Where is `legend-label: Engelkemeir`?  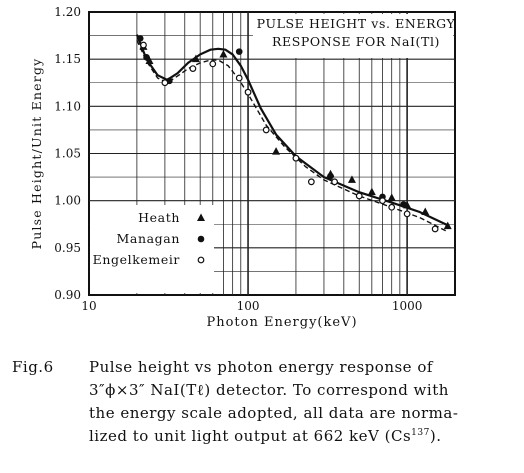 legend-label: Engelkemeir is located at coordinates (136, 259).